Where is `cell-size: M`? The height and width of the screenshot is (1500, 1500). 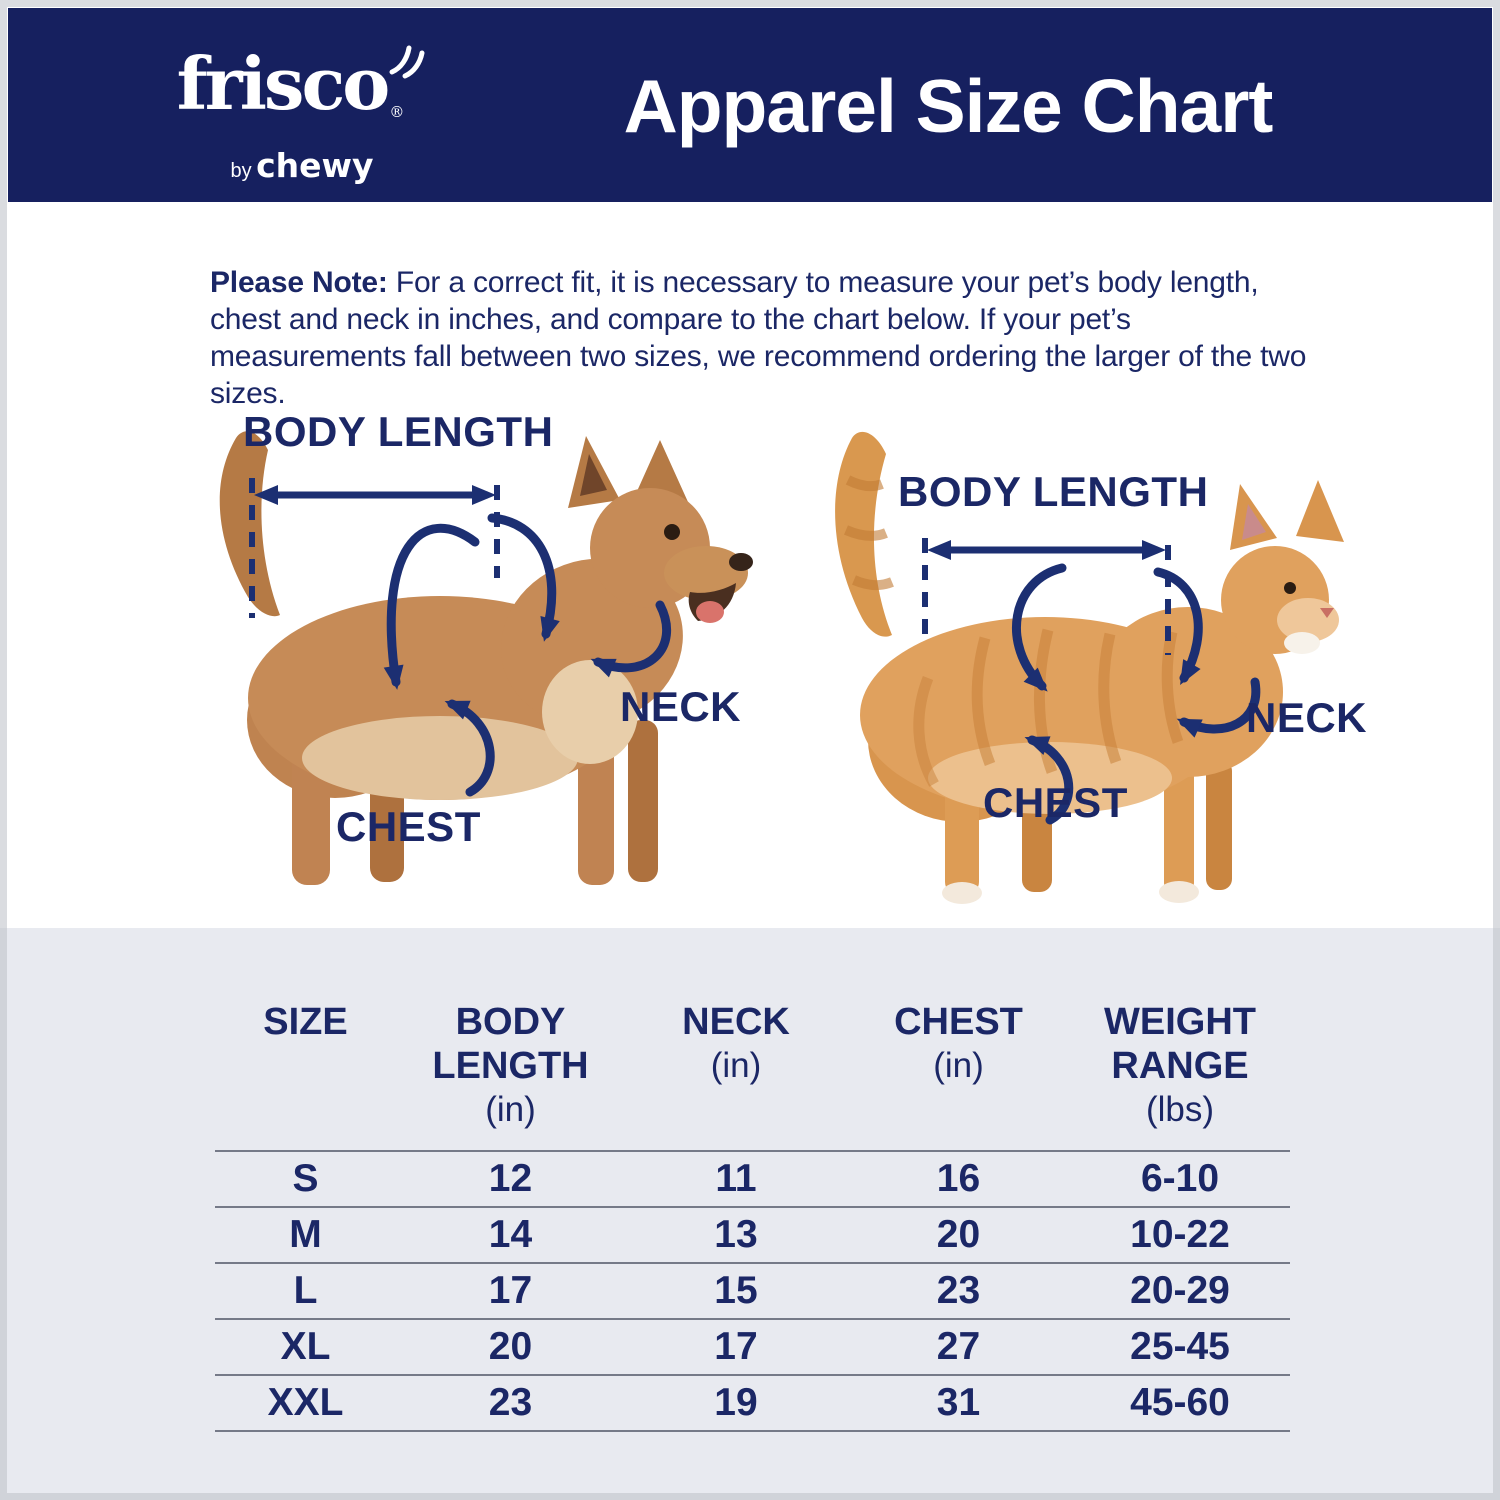 cell-size: M is located at coordinates (305, 1234).